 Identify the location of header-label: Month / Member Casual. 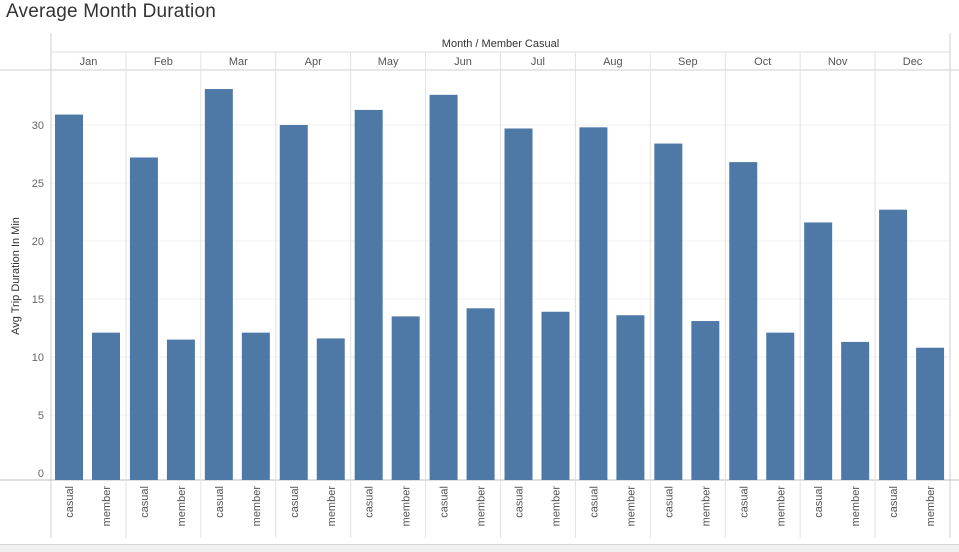
(500, 44).